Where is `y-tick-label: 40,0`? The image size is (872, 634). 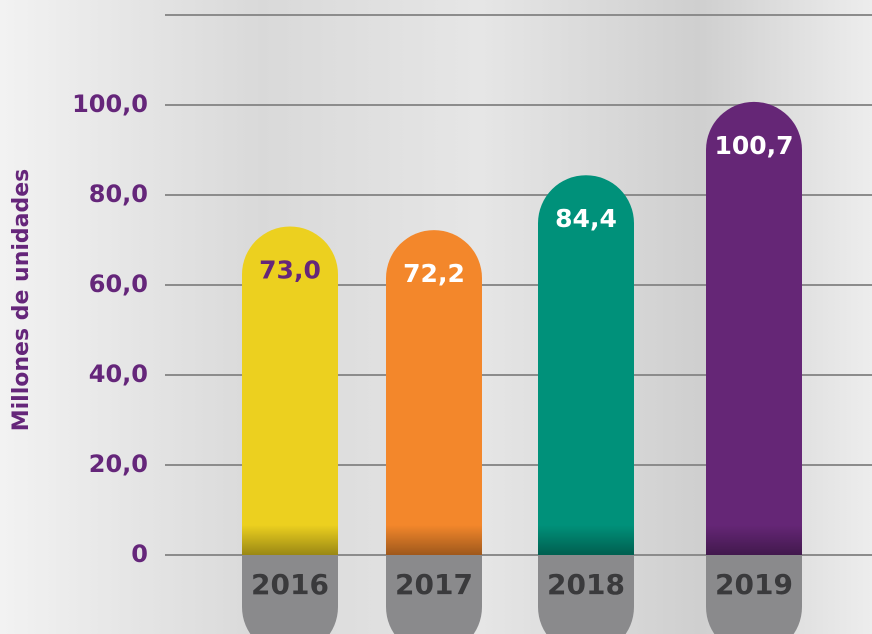
y-tick-label: 40,0 is located at coordinates (118, 374).